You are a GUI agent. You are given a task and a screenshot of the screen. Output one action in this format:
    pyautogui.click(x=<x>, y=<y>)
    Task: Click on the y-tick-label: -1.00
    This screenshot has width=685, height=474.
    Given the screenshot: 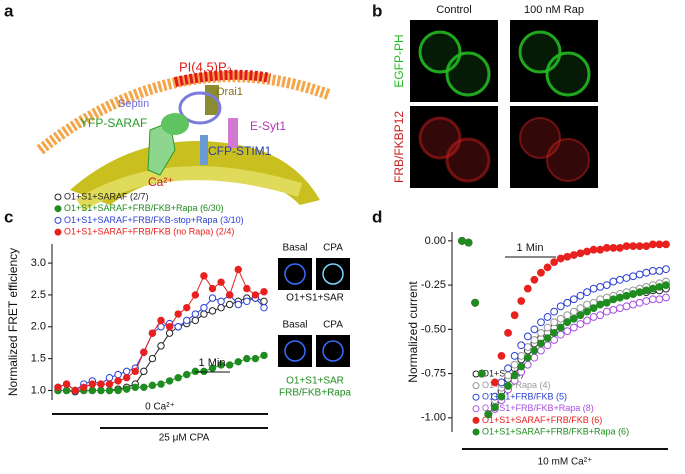 What is the action you would take?
    pyautogui.click(x=433, y=418)
    